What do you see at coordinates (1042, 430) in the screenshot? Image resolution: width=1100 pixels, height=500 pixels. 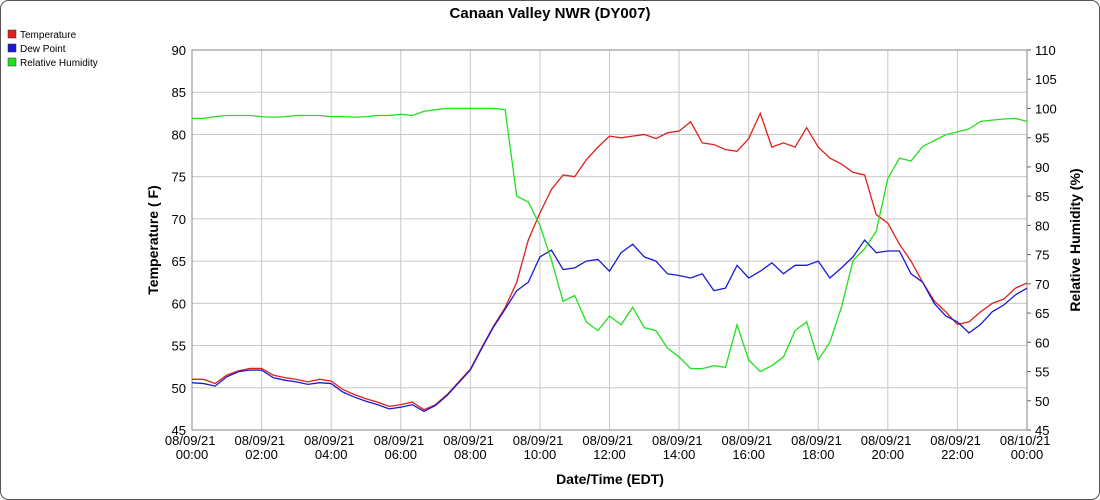 I see `y2-tick-label: 45` at bounding box center [1042, 430].